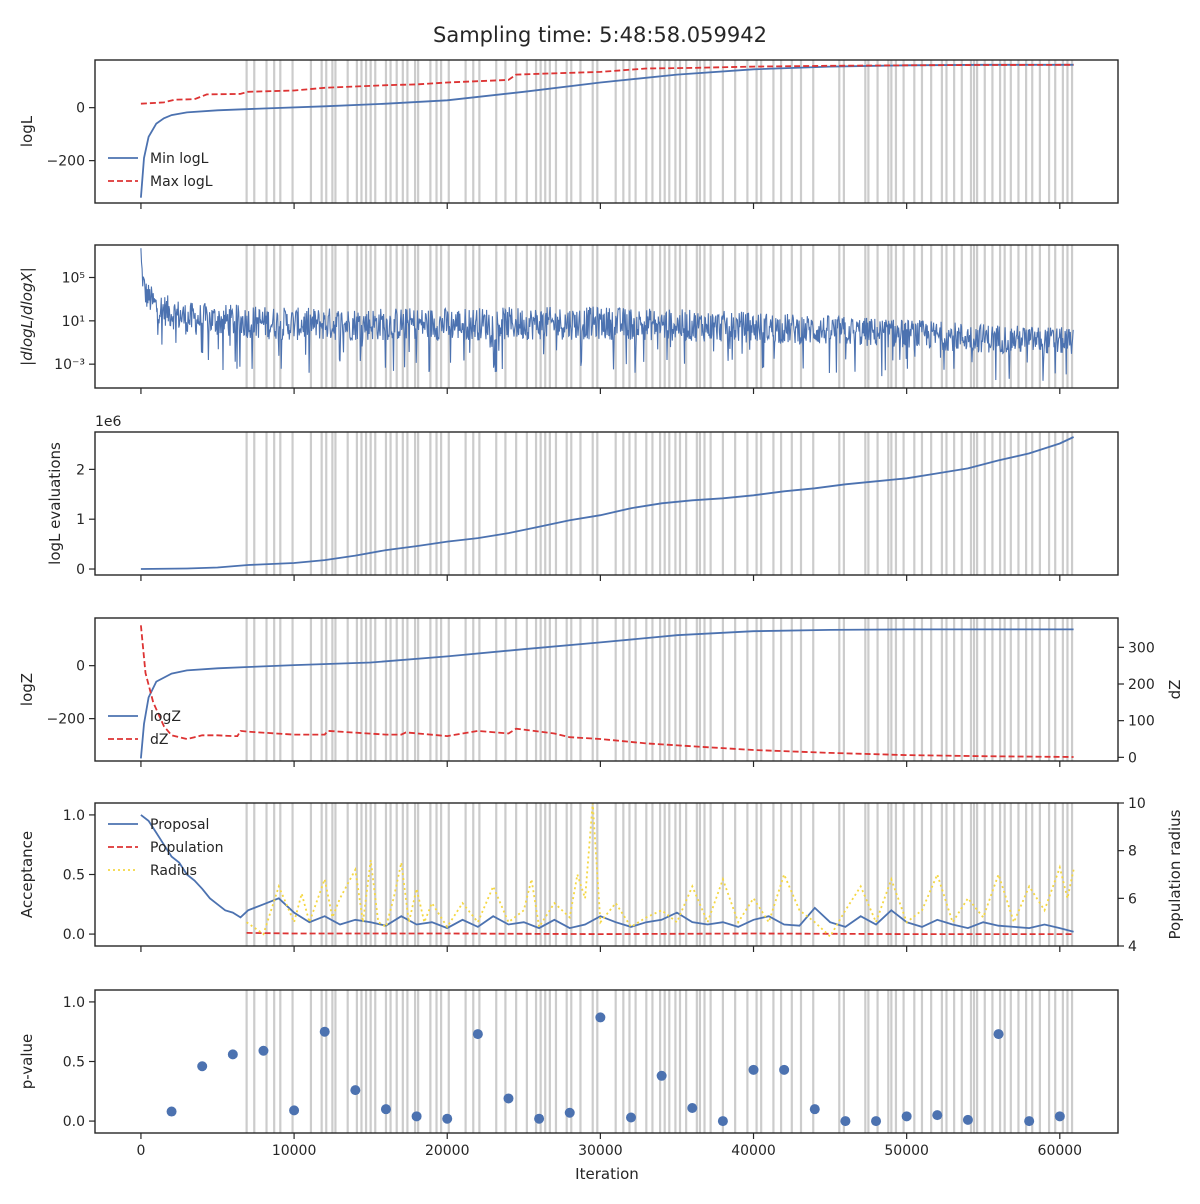  Describe the element at coordinates (179, 159) in the screenshot. I see `legend-entry: Min logL` at that location.